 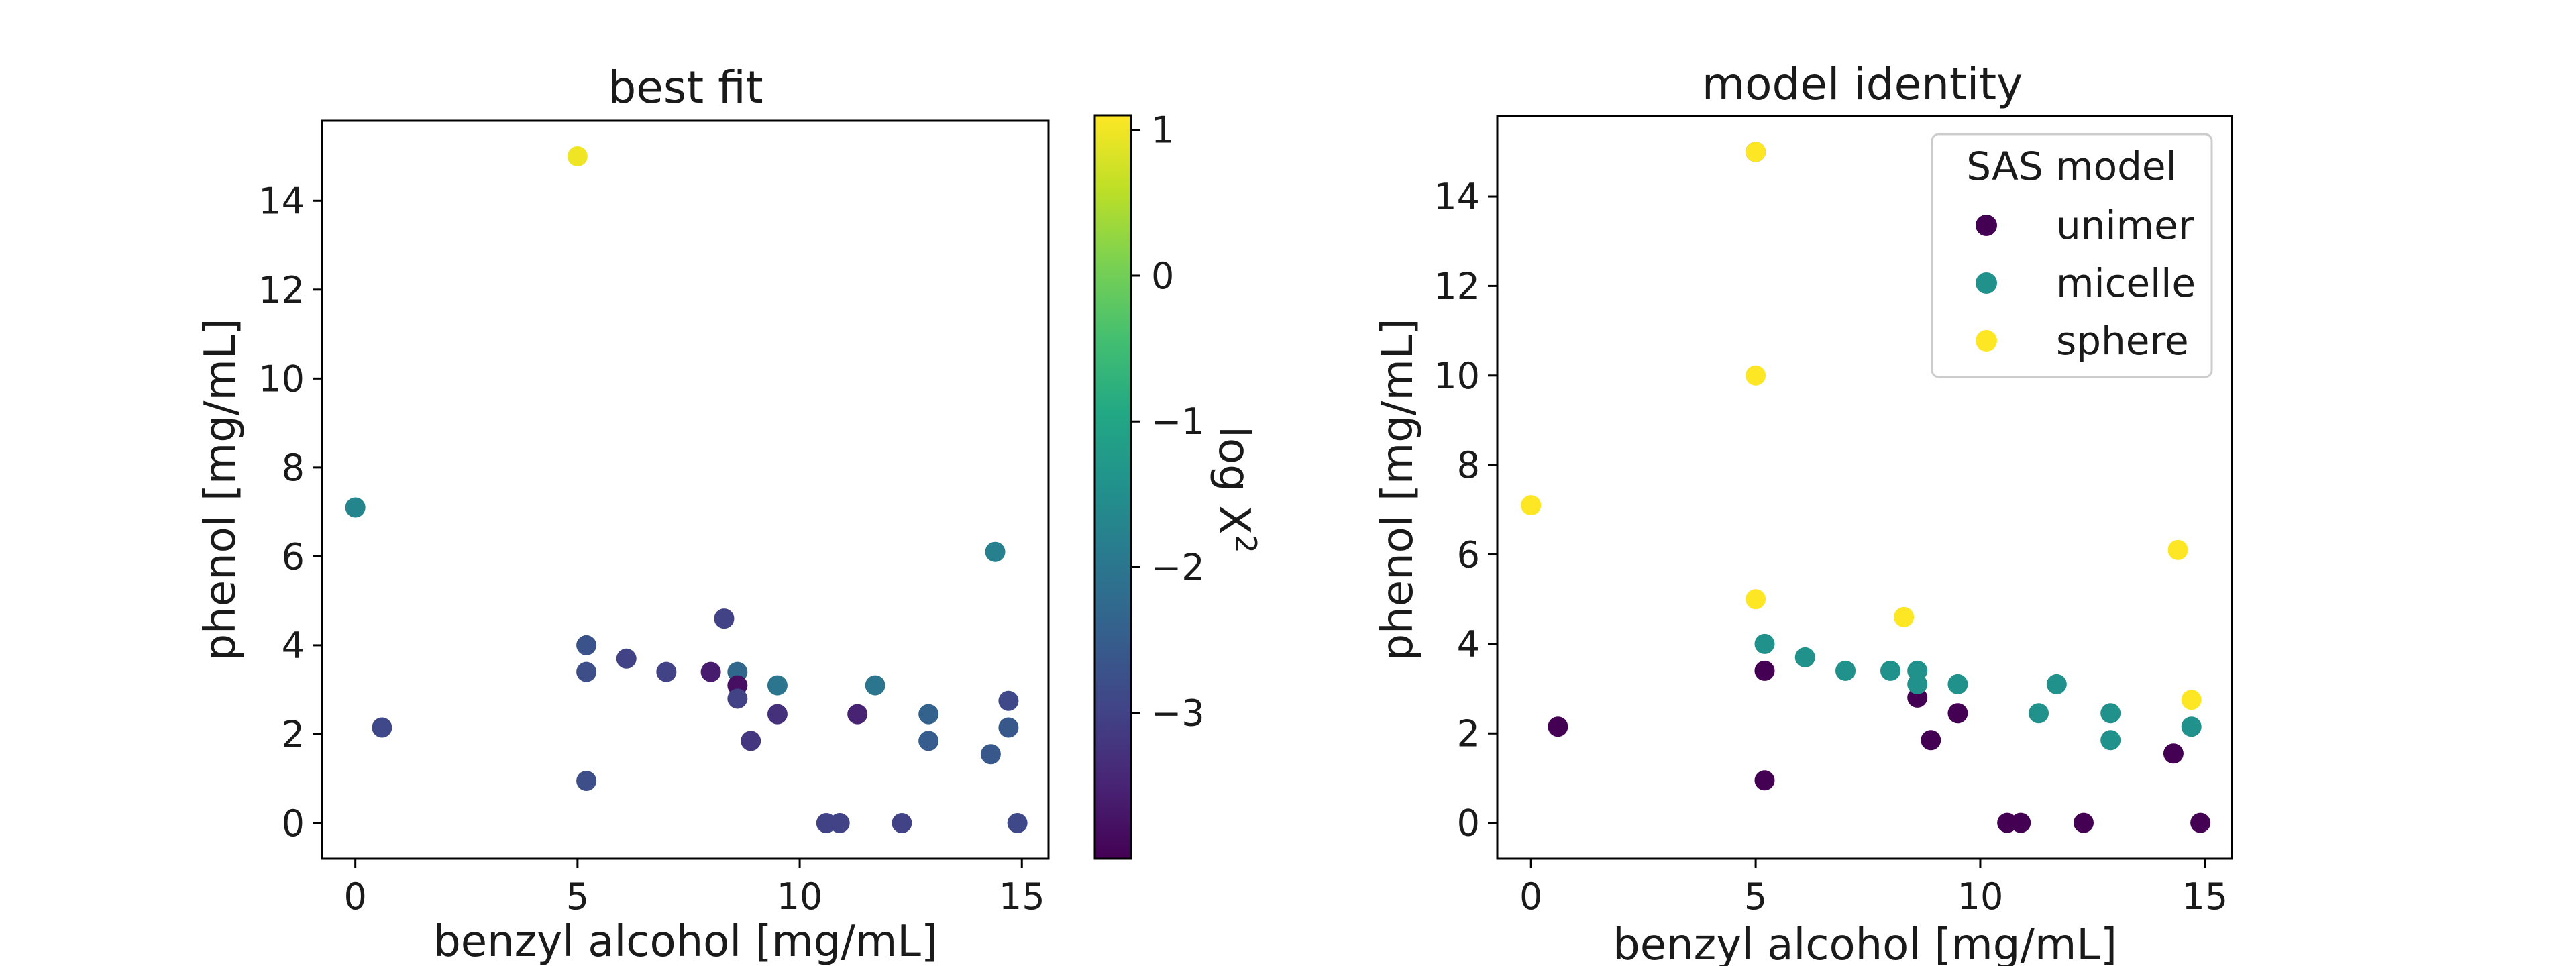 What do you see at coordinates (1236, 489) in the screenshot?
I see `colorbar-label: log X2` at bounding box center [1236, 489].